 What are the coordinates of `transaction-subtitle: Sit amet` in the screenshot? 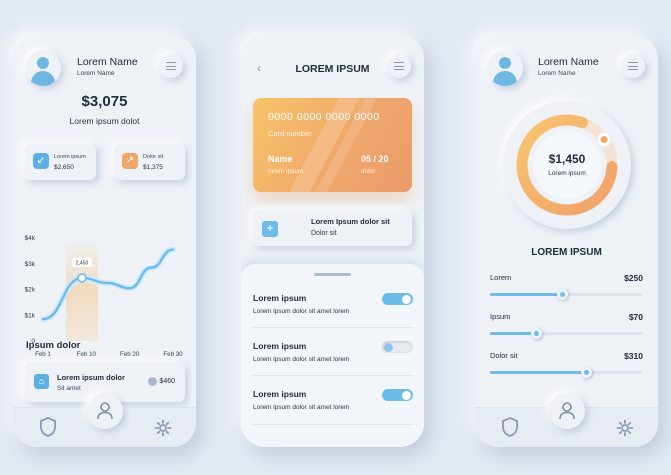 It's located at (69, 388).